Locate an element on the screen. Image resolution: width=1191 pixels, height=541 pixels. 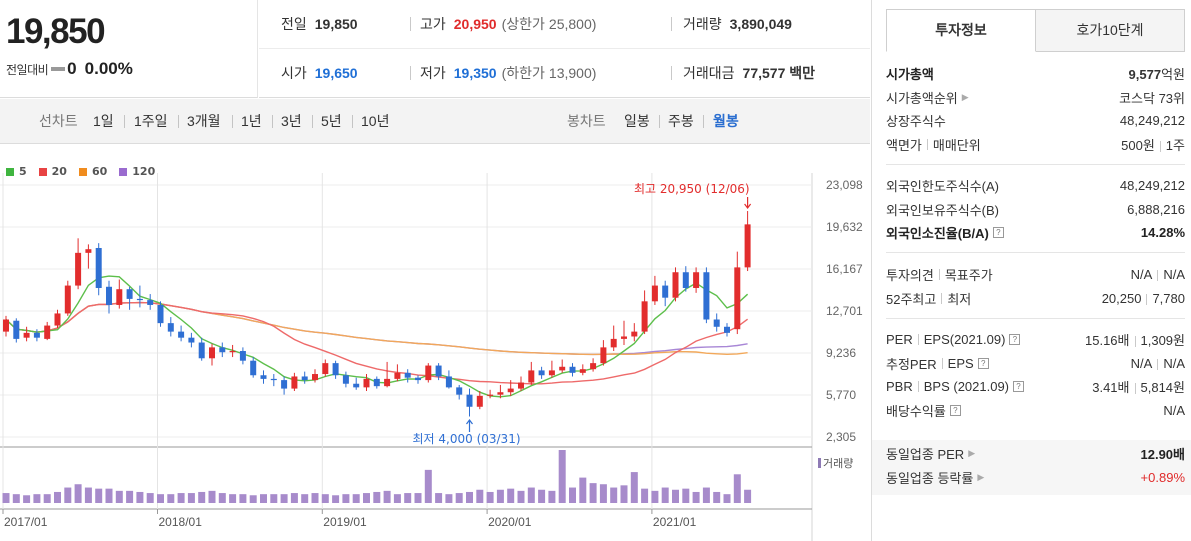
foreign-holding-value: 6,888,216 is located at coordinates (1156, 209).